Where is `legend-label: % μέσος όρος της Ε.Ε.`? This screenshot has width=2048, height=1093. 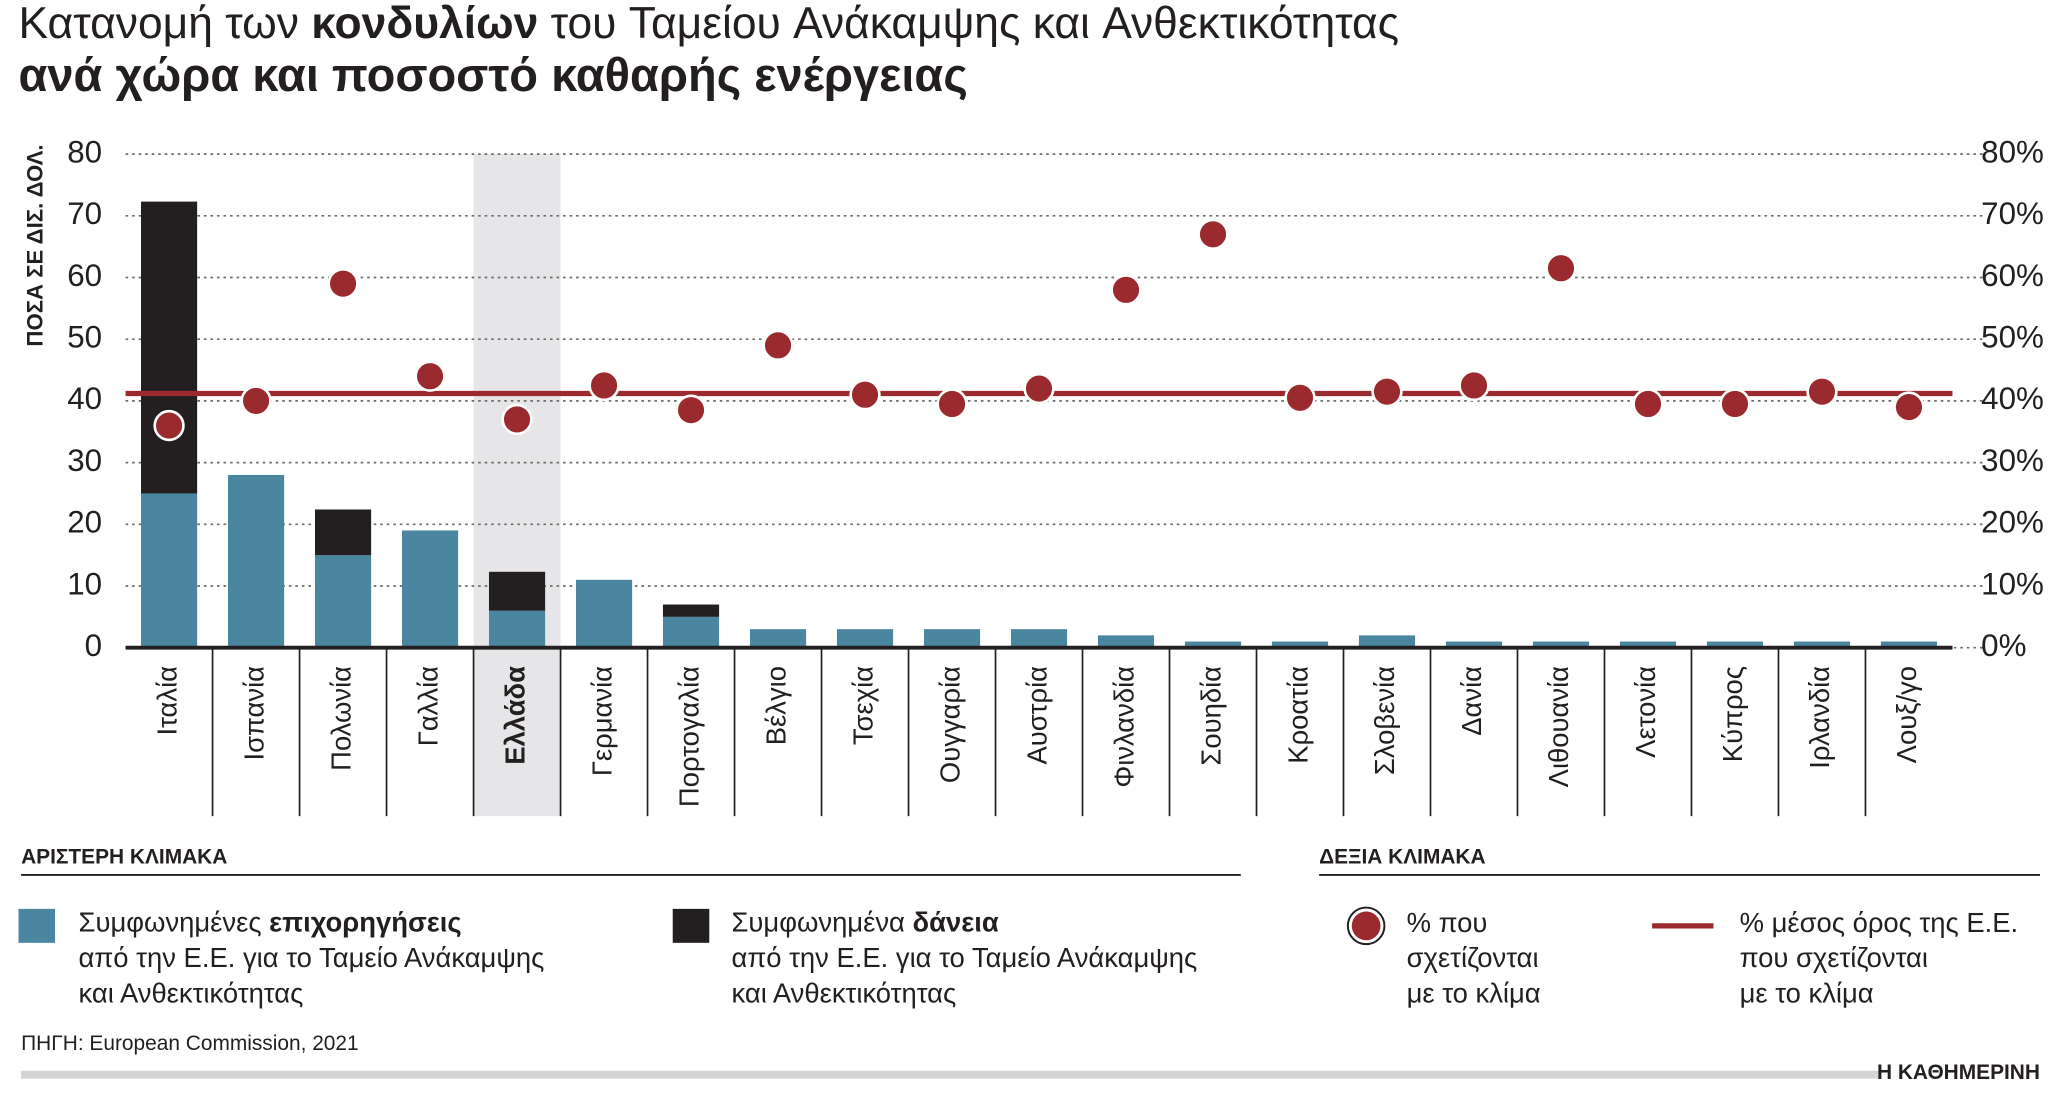
legend-label: % μέσος όρος της Ε.Ε. is located at coordinates (1879, 922).